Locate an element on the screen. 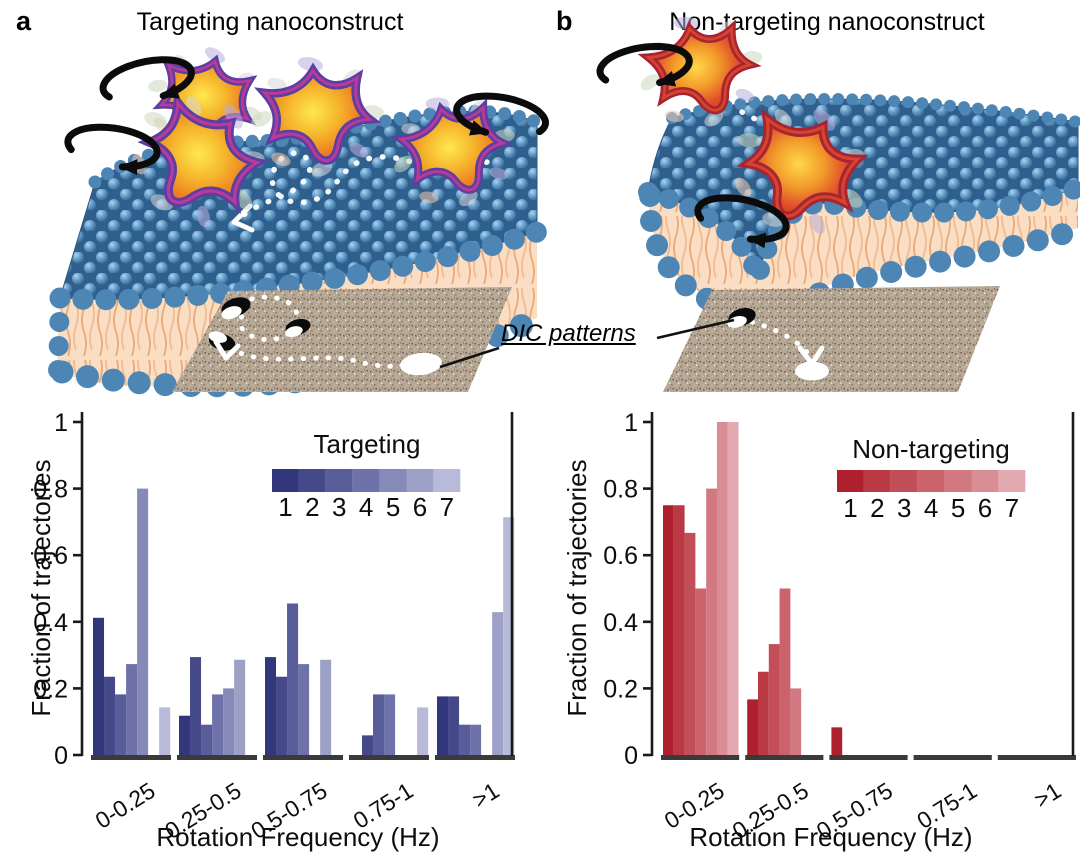 The height and width of the screenshot is (859, 1080). bar-0.25-0.5-day6 is located at coordinates (240, 707).